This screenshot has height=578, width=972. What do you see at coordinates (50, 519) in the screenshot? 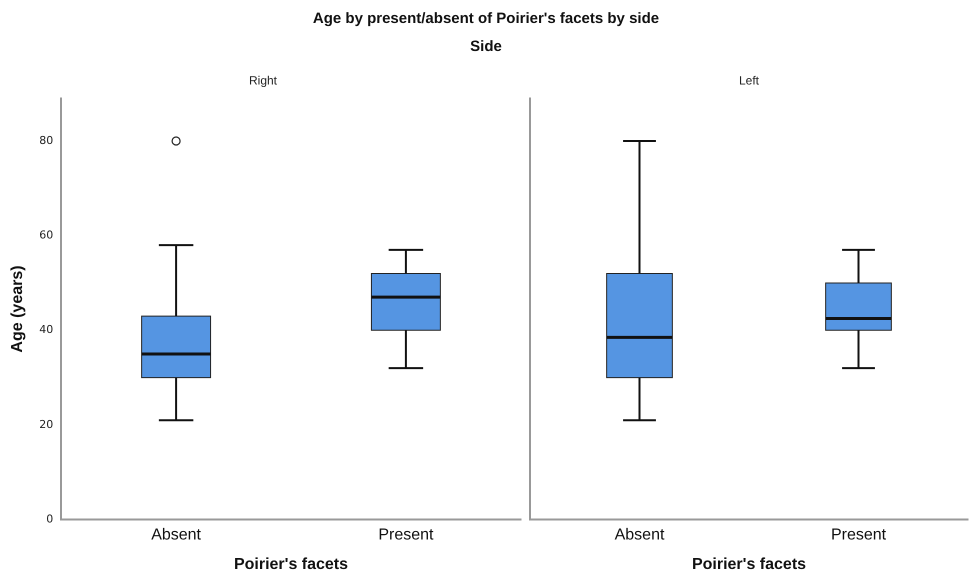
I see `y-tick-label: 0` at bounding box center [50, 519].